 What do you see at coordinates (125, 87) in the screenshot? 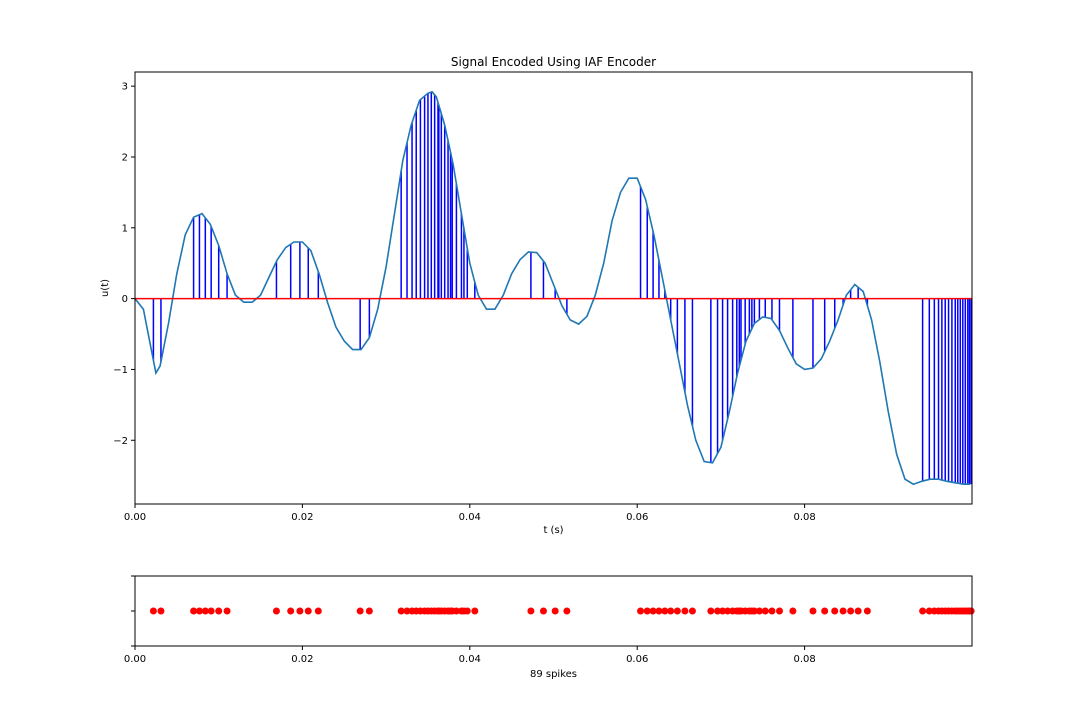
I see `y-tick-label: 3` at bounding box center [125, 87].